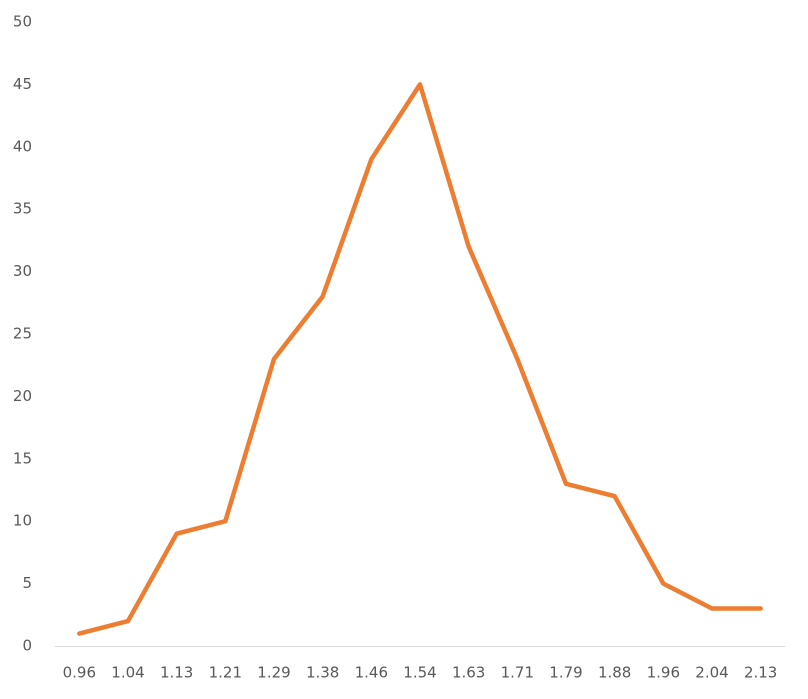 This screenshot has width=808, height=699. Describe the element at coordinates (711, 673) in the screenshot. I see `x-tick-label: 2.04` at that location.